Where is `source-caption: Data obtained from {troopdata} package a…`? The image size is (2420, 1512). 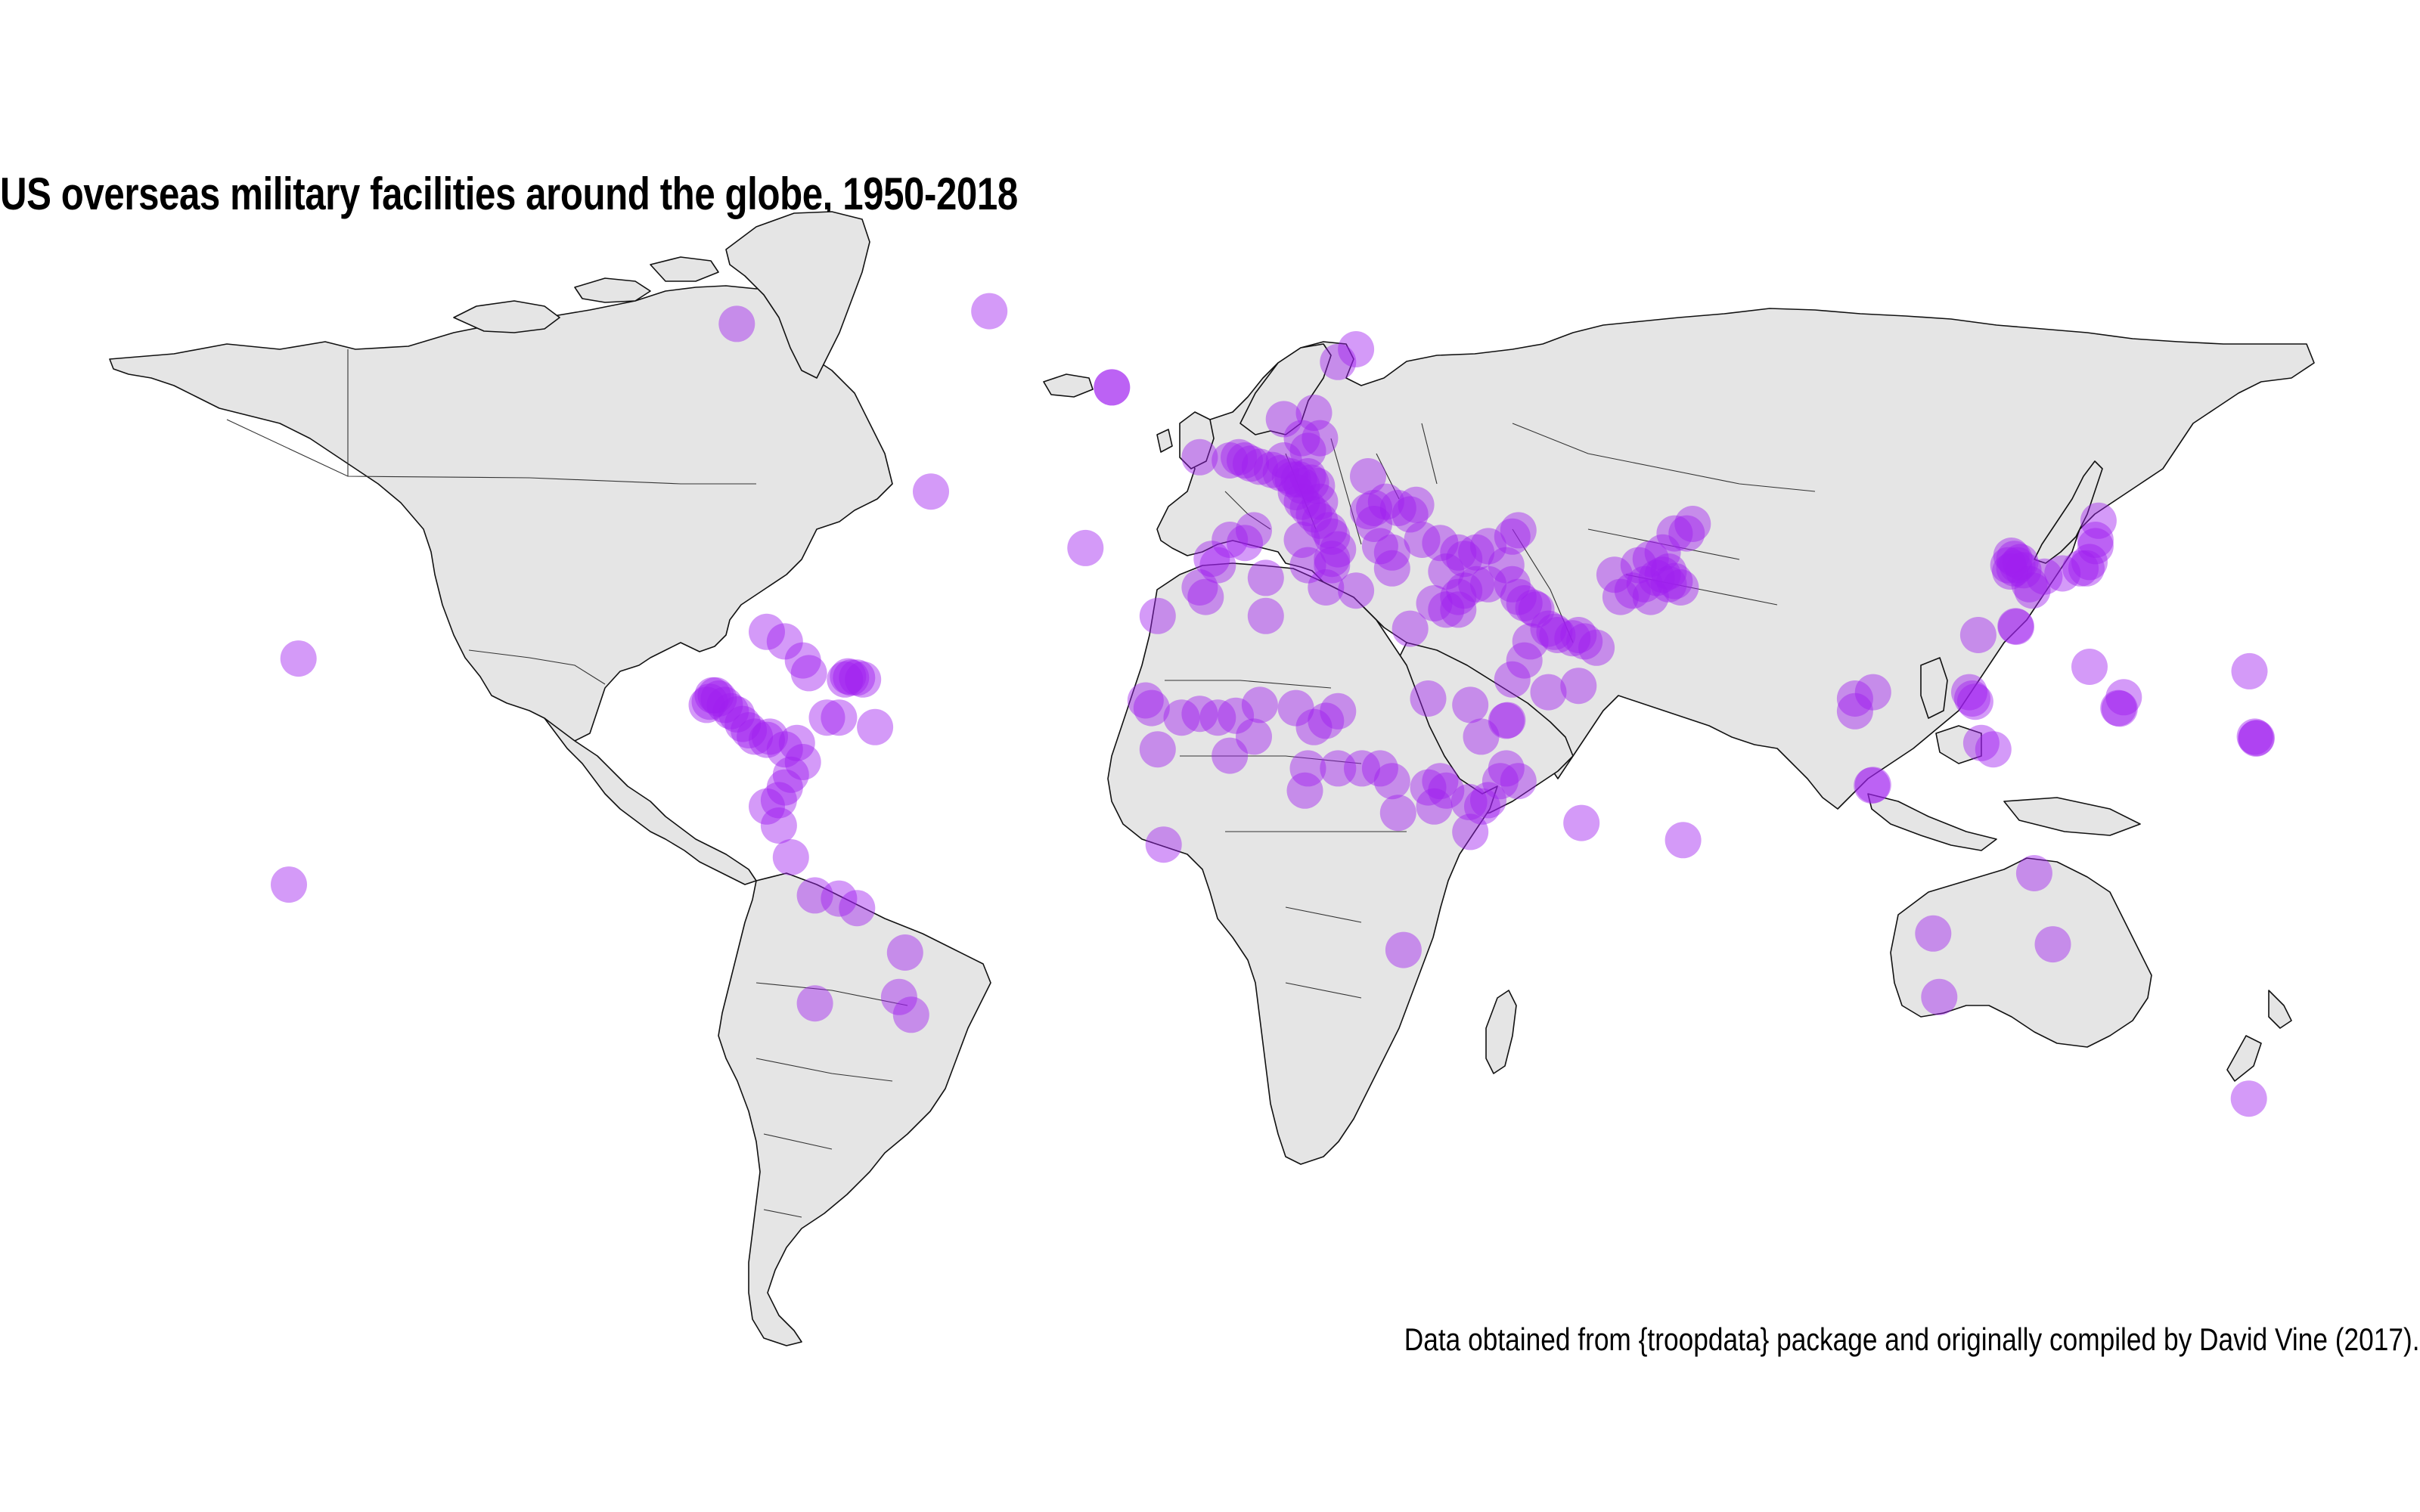 source-caption: Data obtained from {troopdata} package a… is located at coordinates (1912, 1339).